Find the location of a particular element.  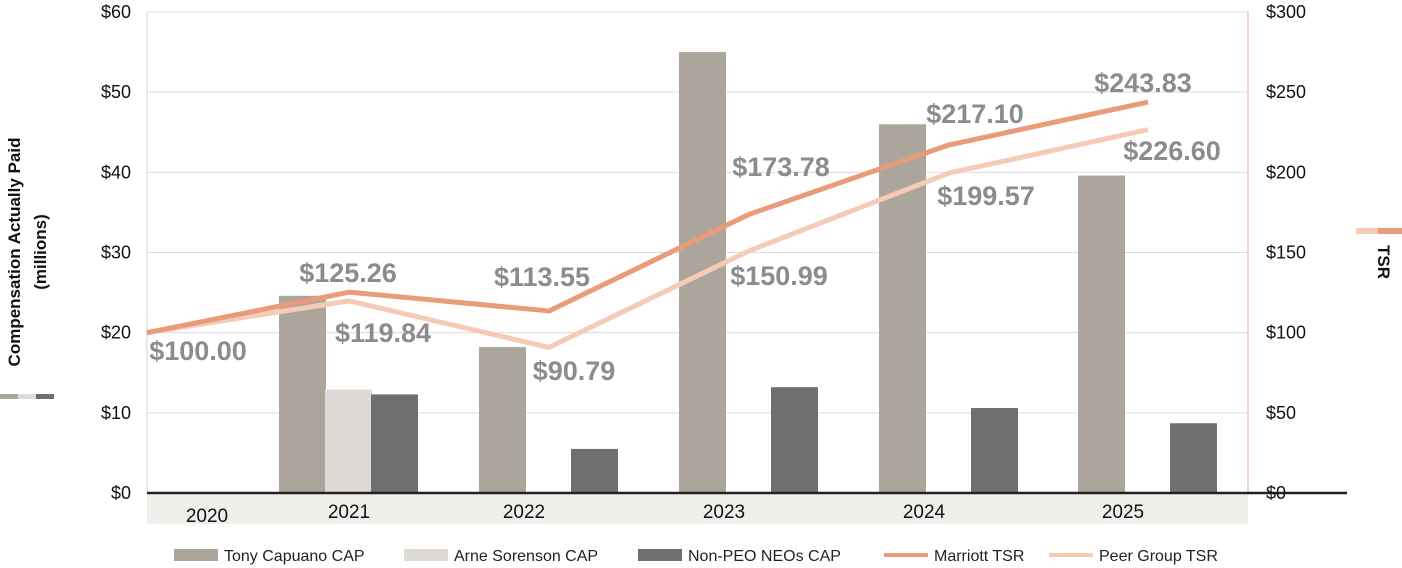

right-tick-label-2: $100 is located at coordinates (1286, 333).